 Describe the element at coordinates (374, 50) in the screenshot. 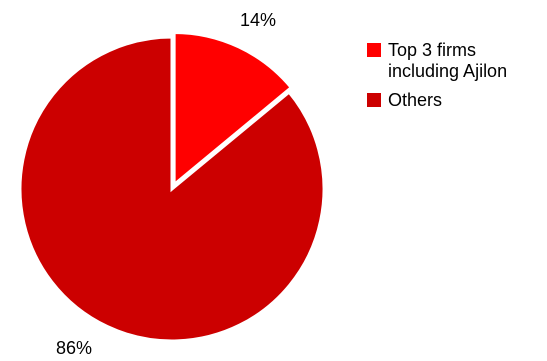

I see `legend-swatch-top3` at that location.